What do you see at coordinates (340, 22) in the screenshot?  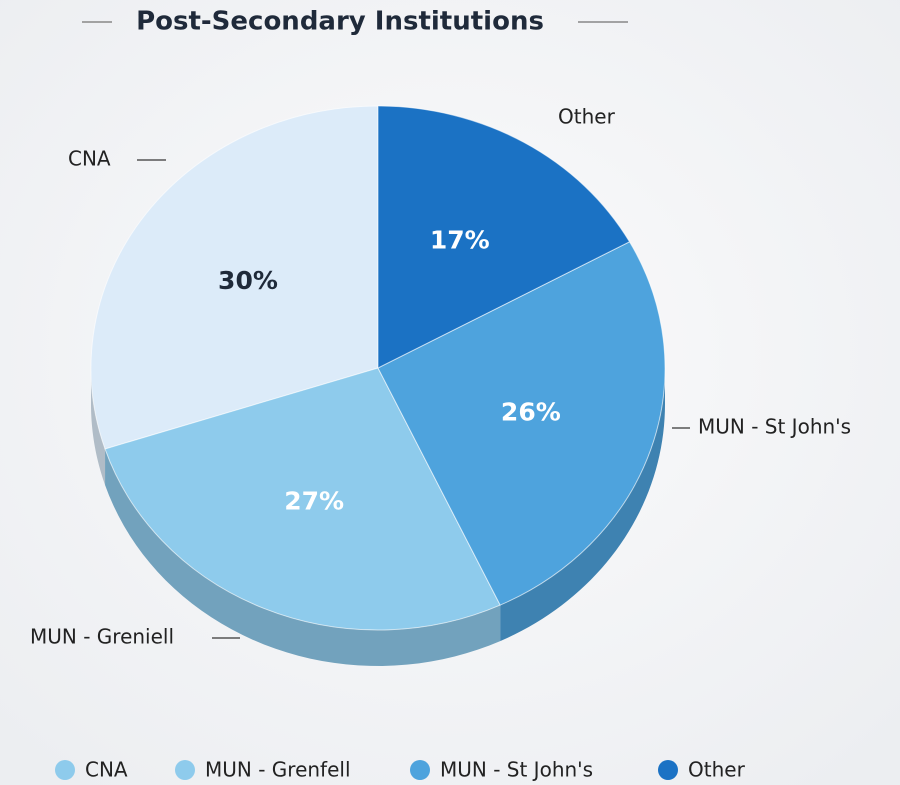 I see `chart-title: Post-Secondary Institutions` at bounding box center [340, 22].